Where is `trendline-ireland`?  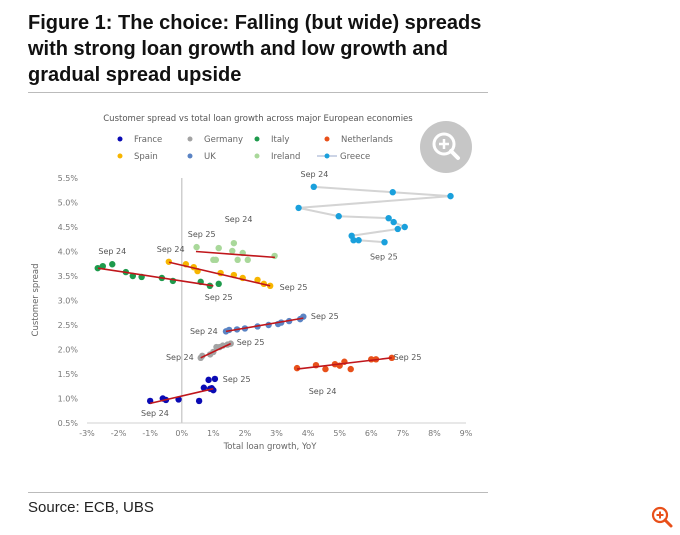 trendline-ireland is located at coordinates (235, 254).